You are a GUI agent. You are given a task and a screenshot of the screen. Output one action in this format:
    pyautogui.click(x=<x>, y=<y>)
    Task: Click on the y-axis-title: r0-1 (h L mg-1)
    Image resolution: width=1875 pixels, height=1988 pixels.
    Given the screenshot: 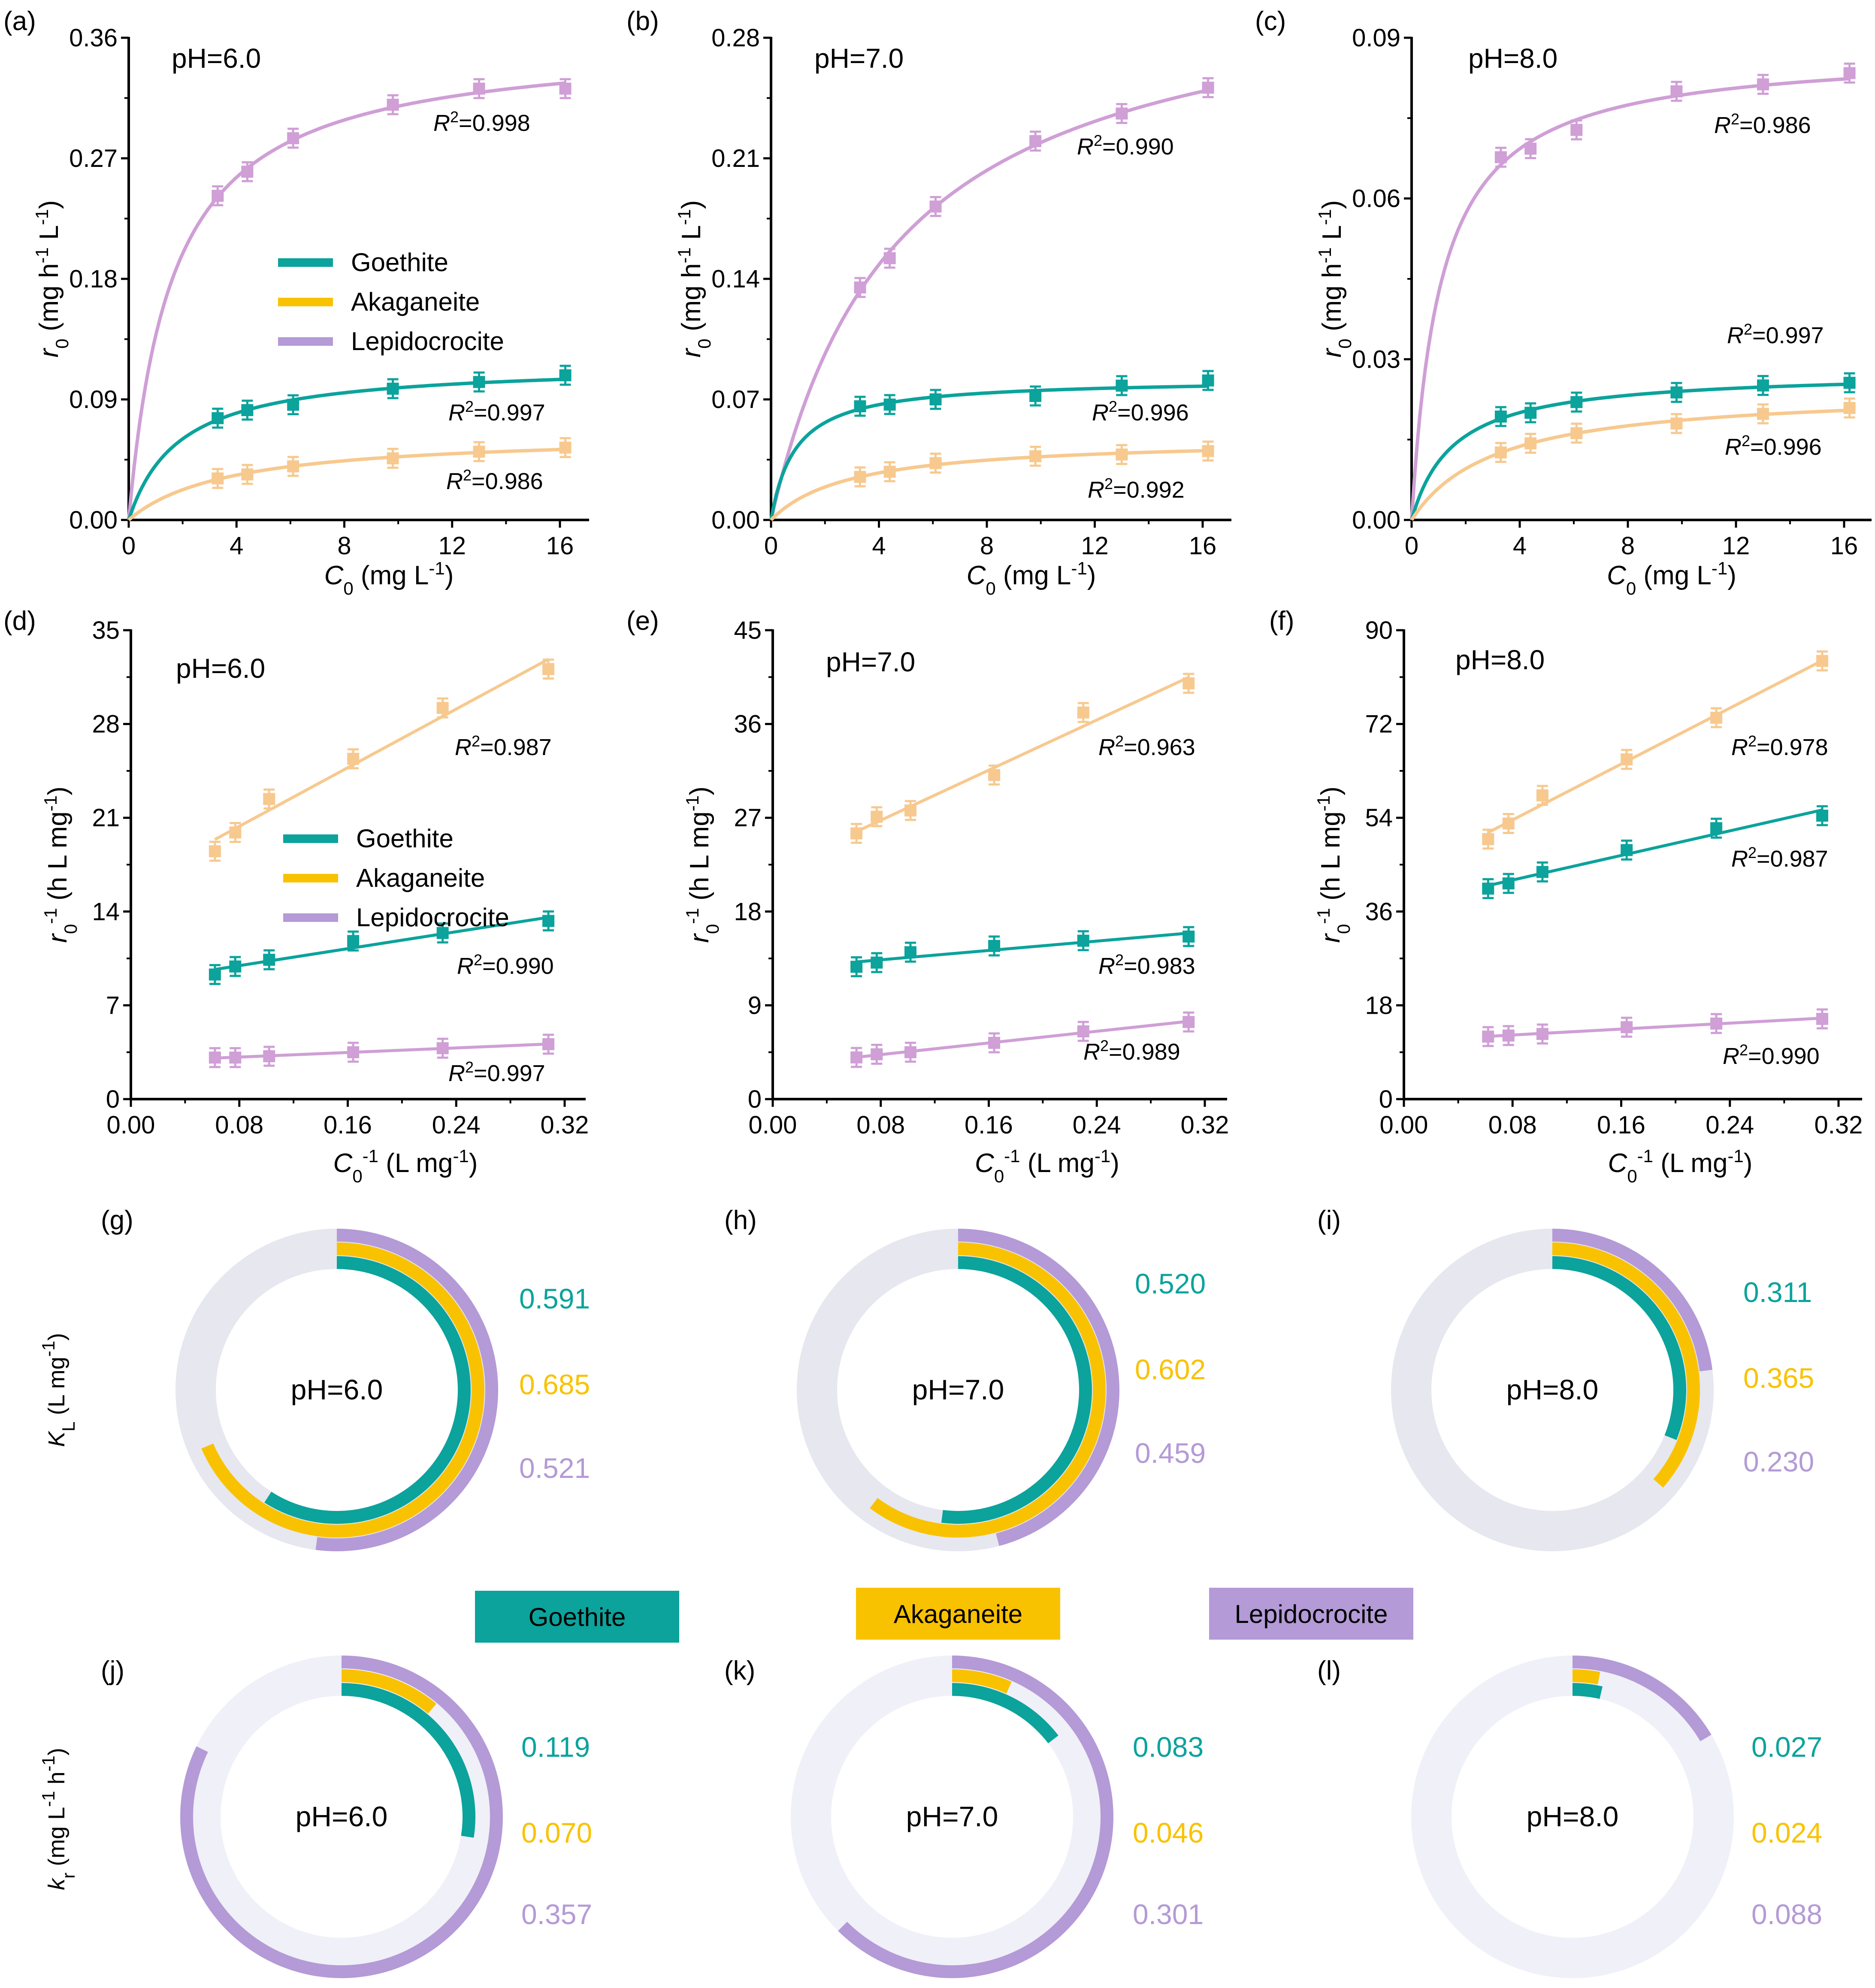 What is the action you would take?
    pyautogui.click(x=1333, y=864)
    